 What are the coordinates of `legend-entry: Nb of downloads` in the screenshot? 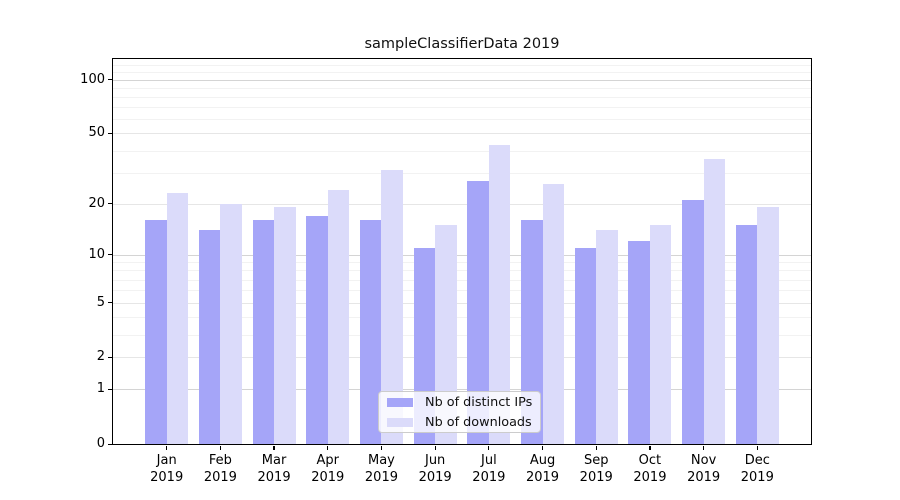 It's located at (463, 422).